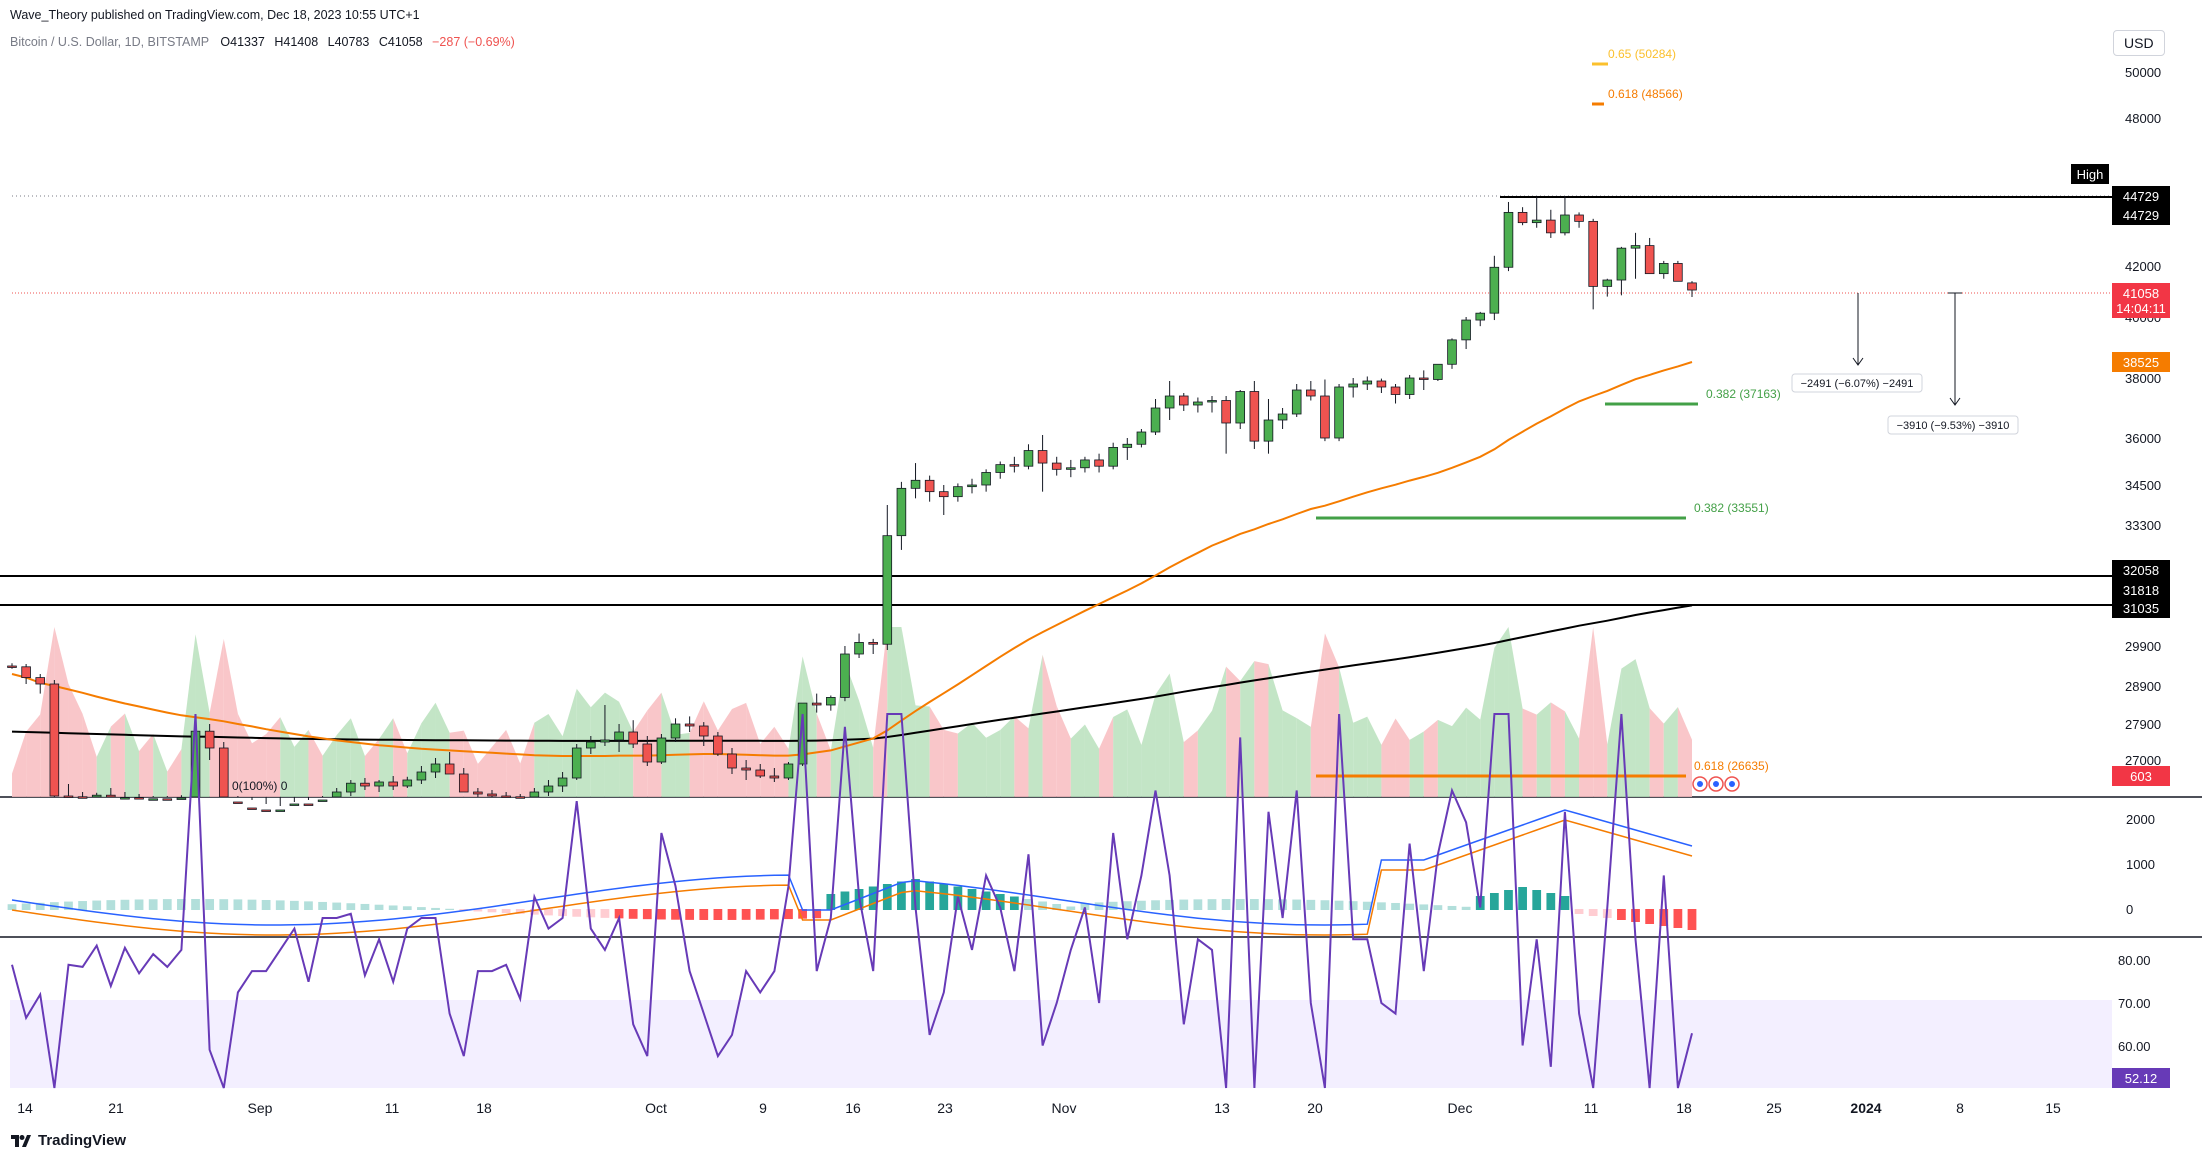 The height and width of the screenshot is (1157, 2202). I want to click on price-badge-label: 14:04:11, so click(2141, 308).